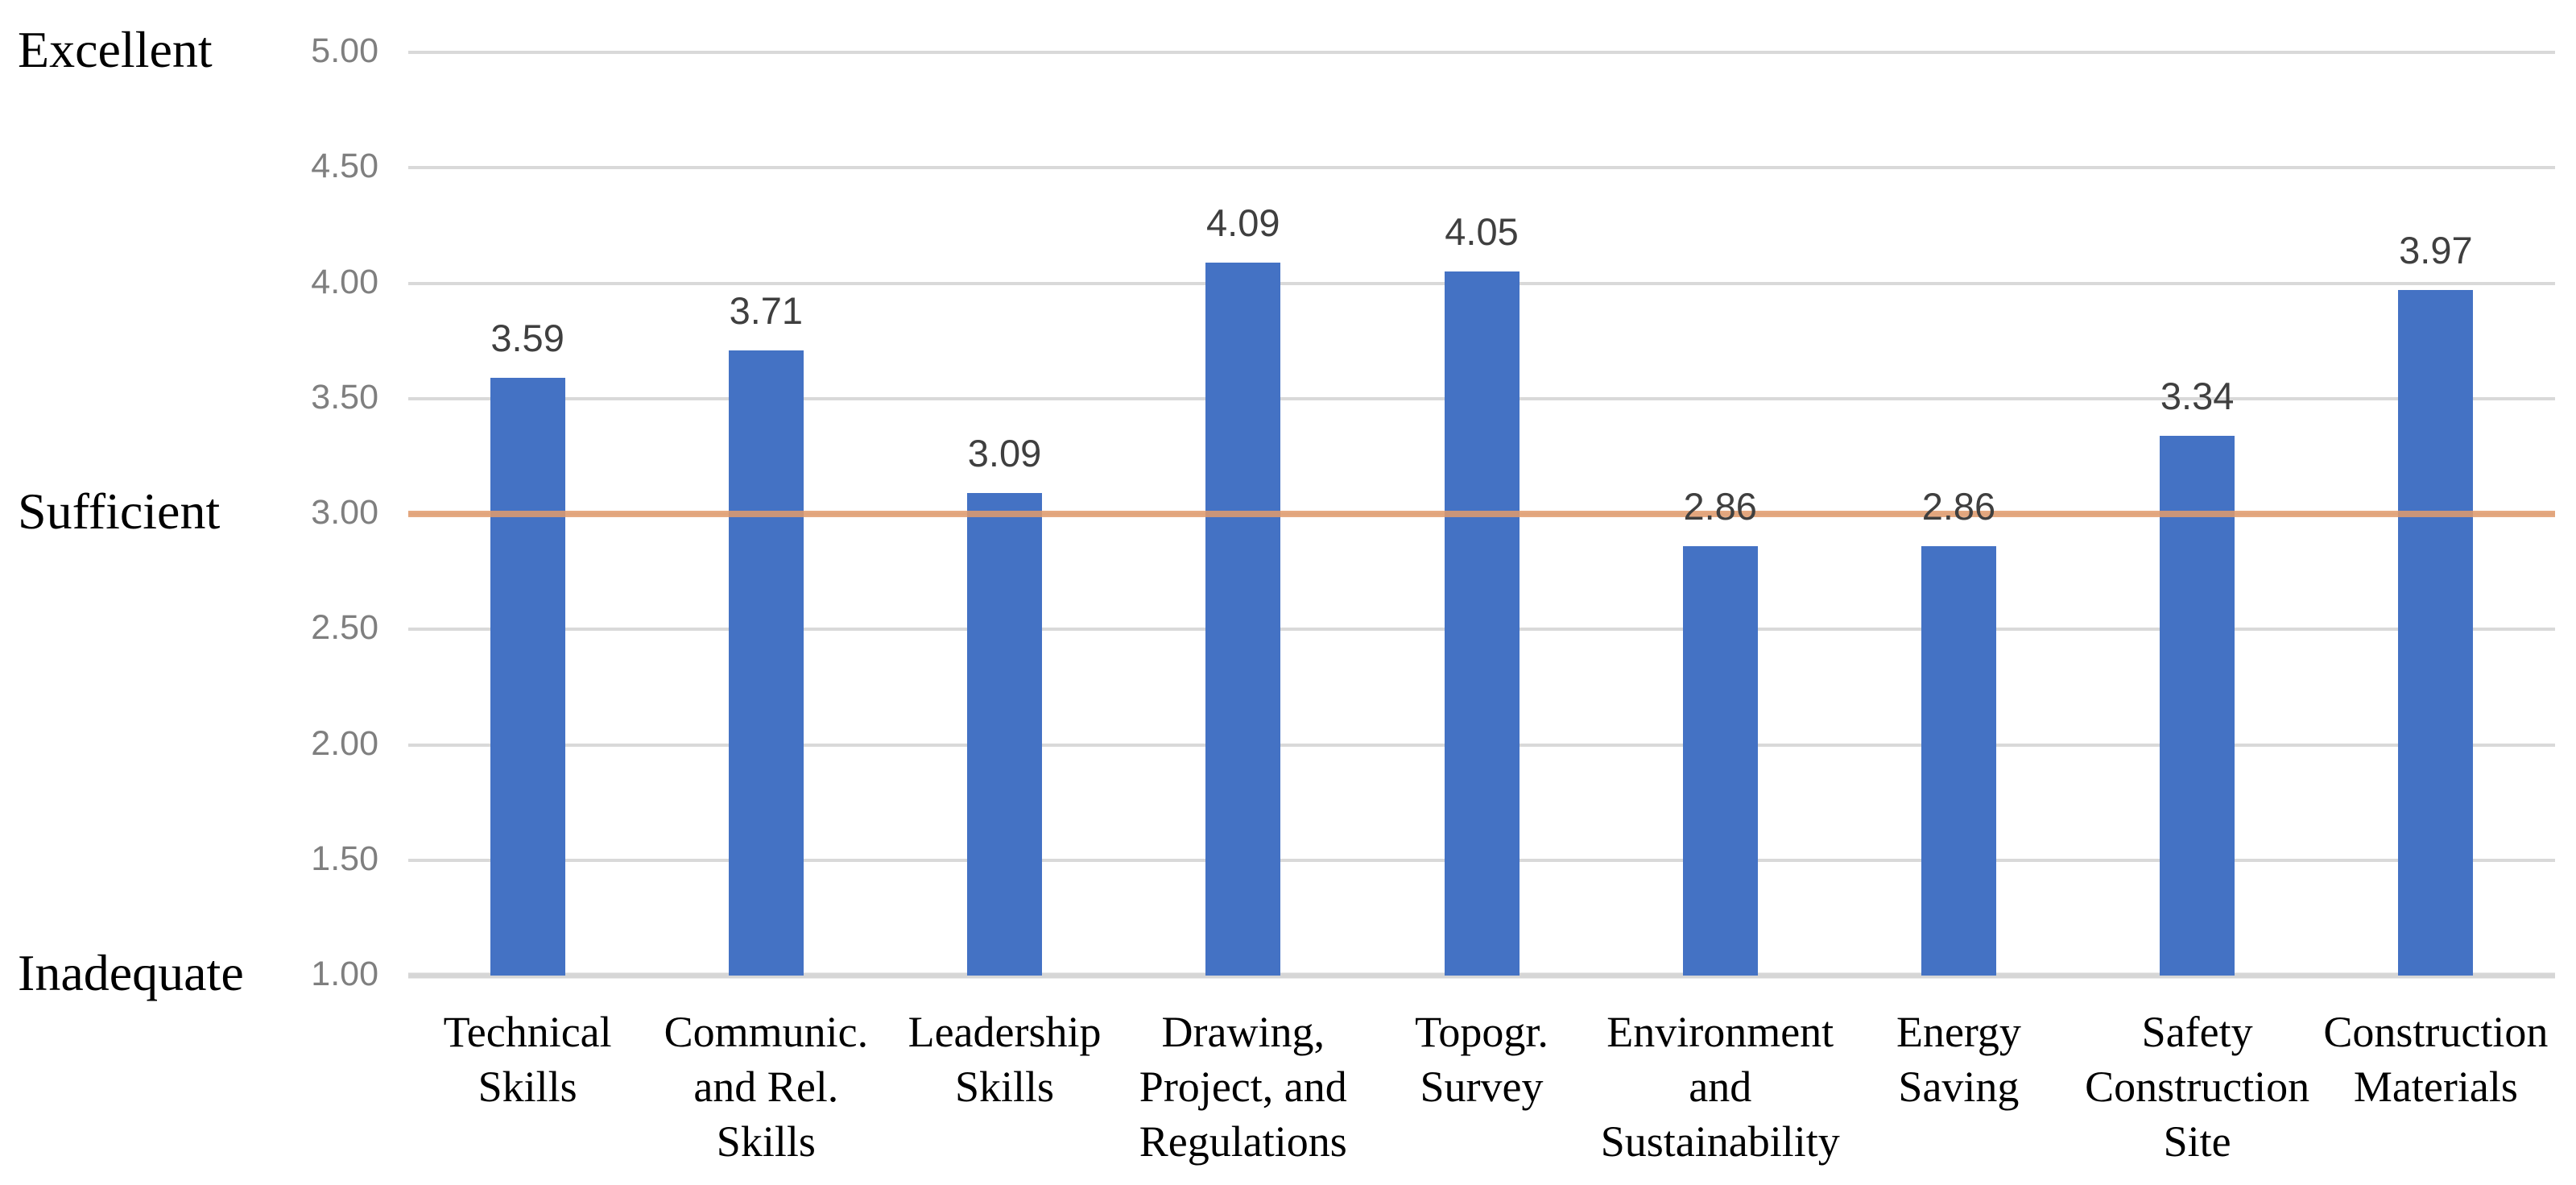 Image resolution: width=2576 pixels, height=1185 pixels. I want to click on bar-value-label: 3.97, so click(2436, 251).